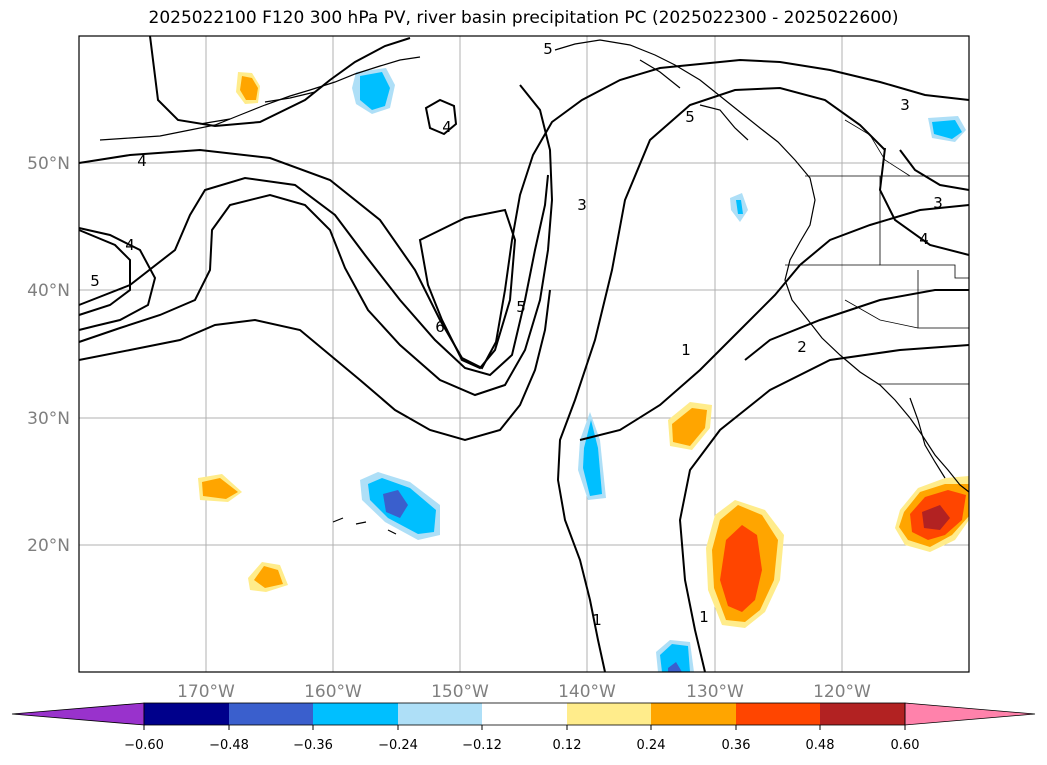 Image resolution: width=1047 pixels, height=765 pixels. Describe the element at coordinates (333, 692) in the screenshot. I see `lon-label: 160°W` at that location.